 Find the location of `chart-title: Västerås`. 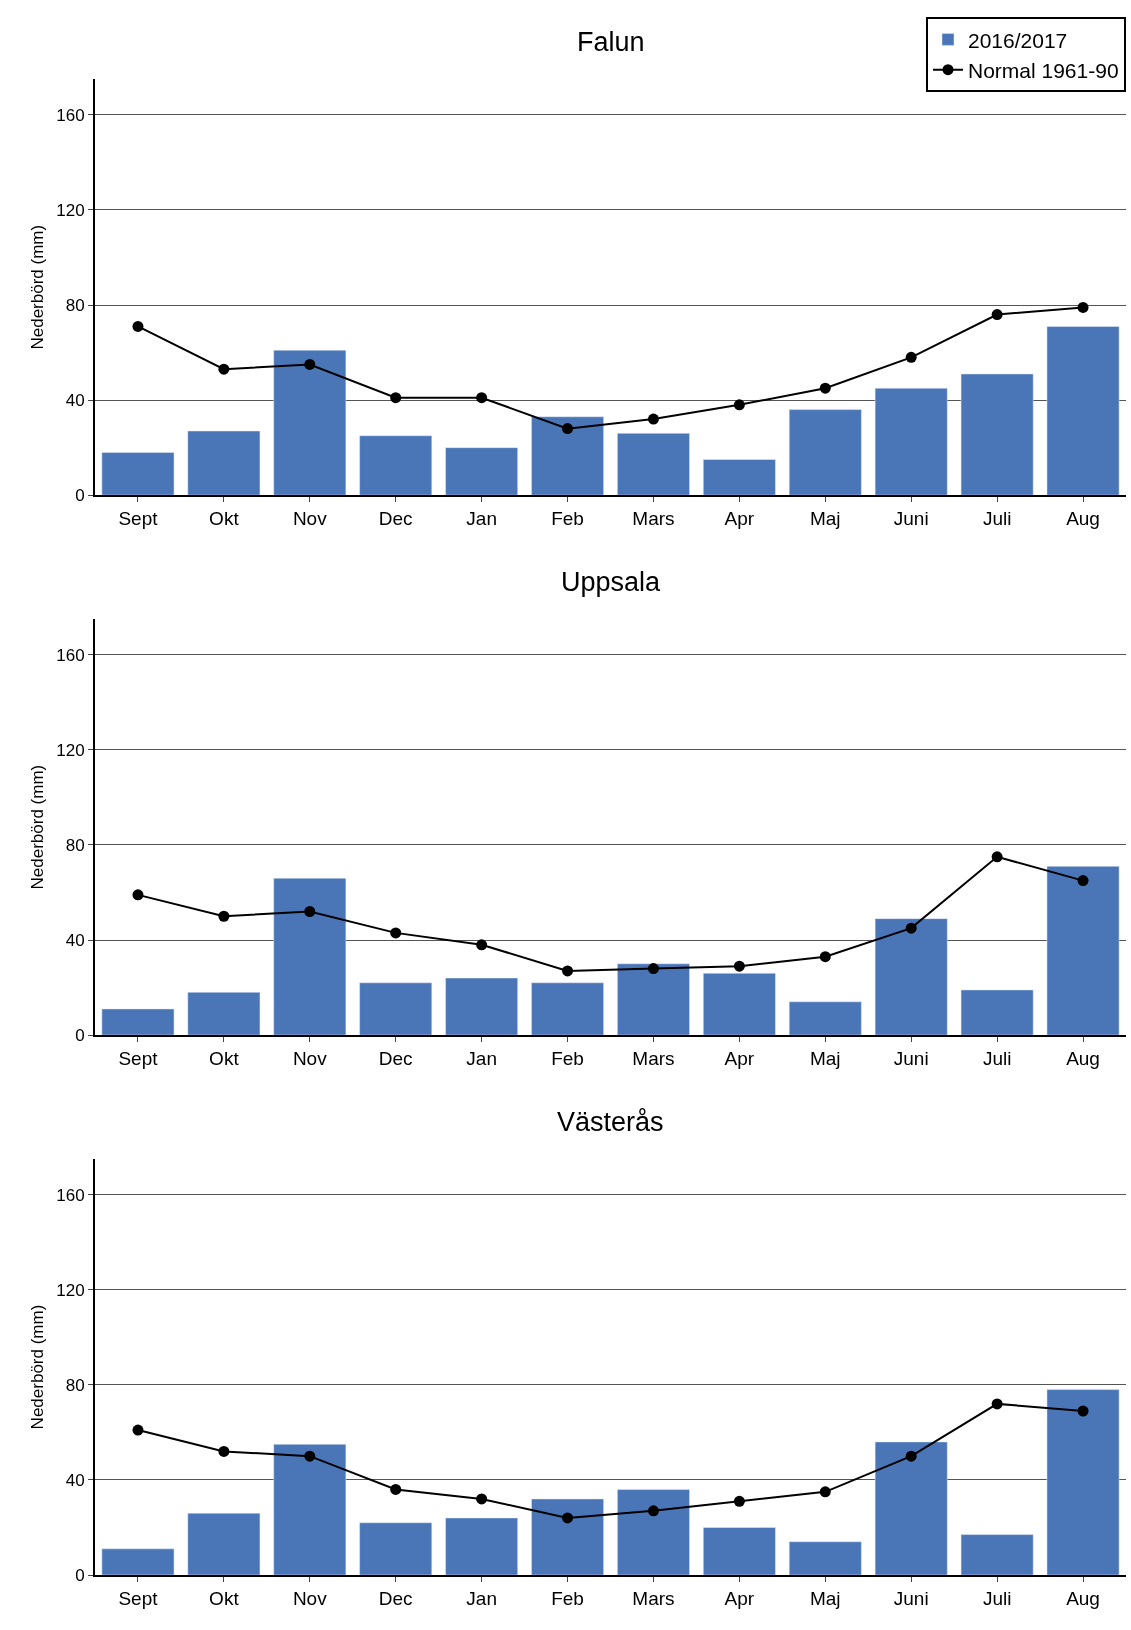

chart-title: Västerås is located at coordinates (610, 1122).